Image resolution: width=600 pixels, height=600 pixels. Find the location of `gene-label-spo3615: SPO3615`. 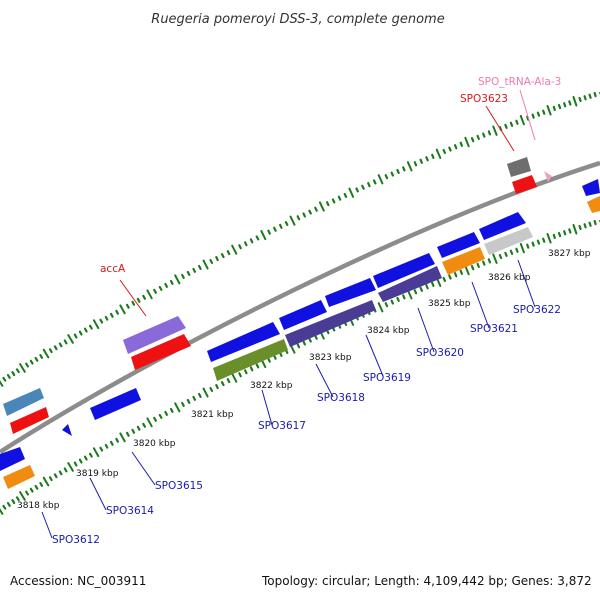

gene-label-spo3615: SPO3615 is located at coordinates (179, 486).